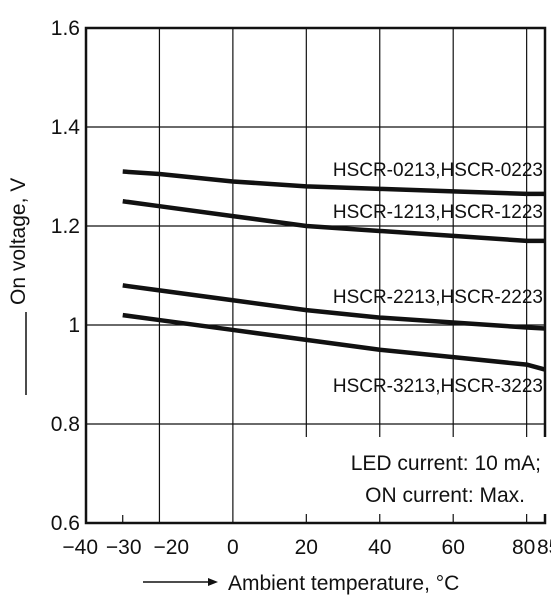 This screenshot has height=601, width=551. I want to click on x-tick-label: −40, so click(80, 547).